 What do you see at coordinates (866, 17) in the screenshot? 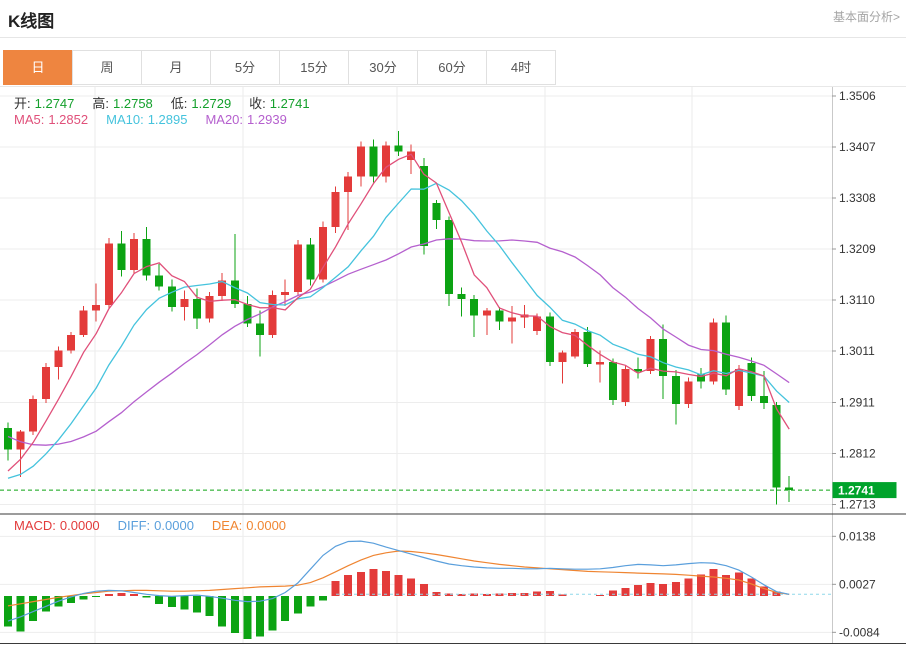
I see `fundamental-analysis-link: 基本面分析>` at bounding box center [866, 17].